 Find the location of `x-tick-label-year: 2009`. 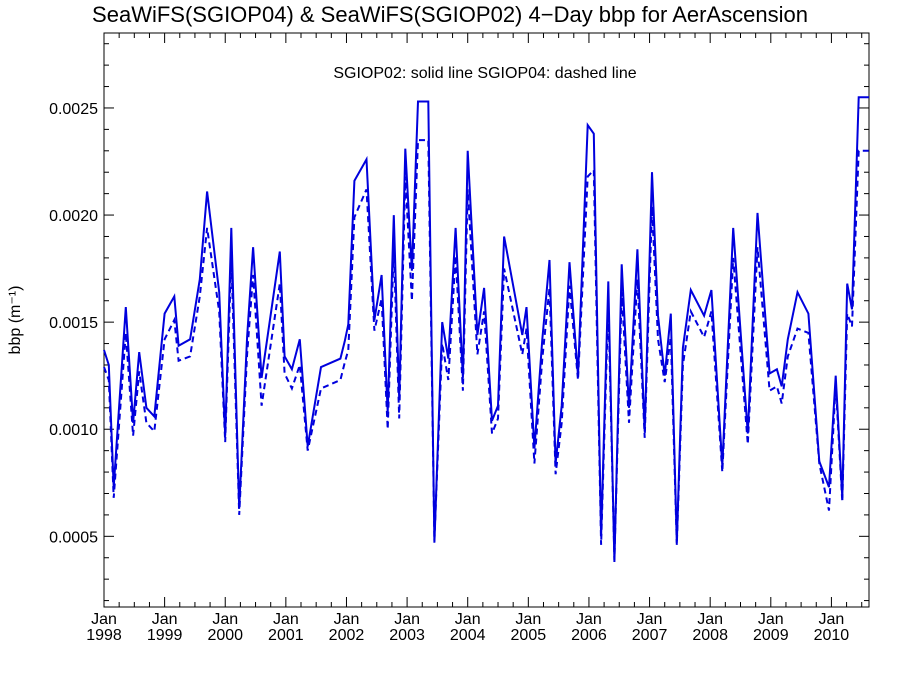

x-tick-label-year: 2009 is located at coordinates (771, 635).